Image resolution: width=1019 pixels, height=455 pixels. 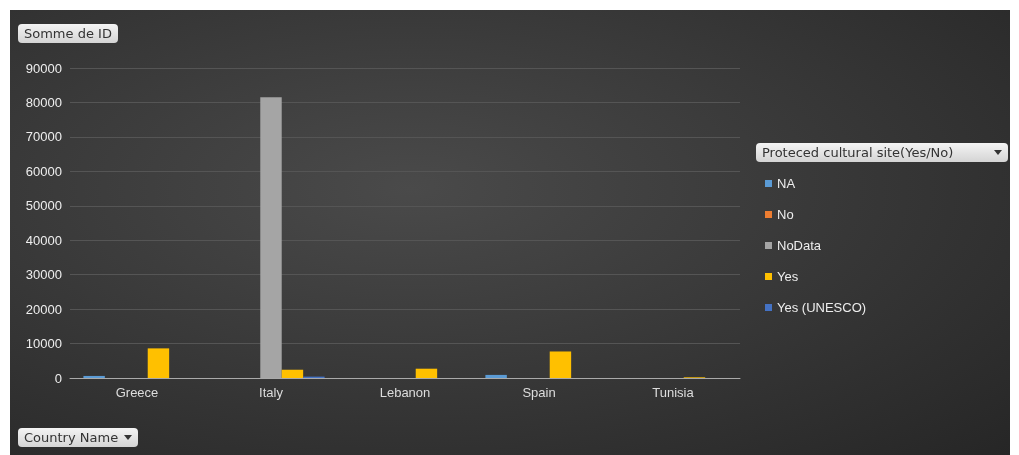 I want to click on y-tick-label: 40000, so click(x=43, y=240).